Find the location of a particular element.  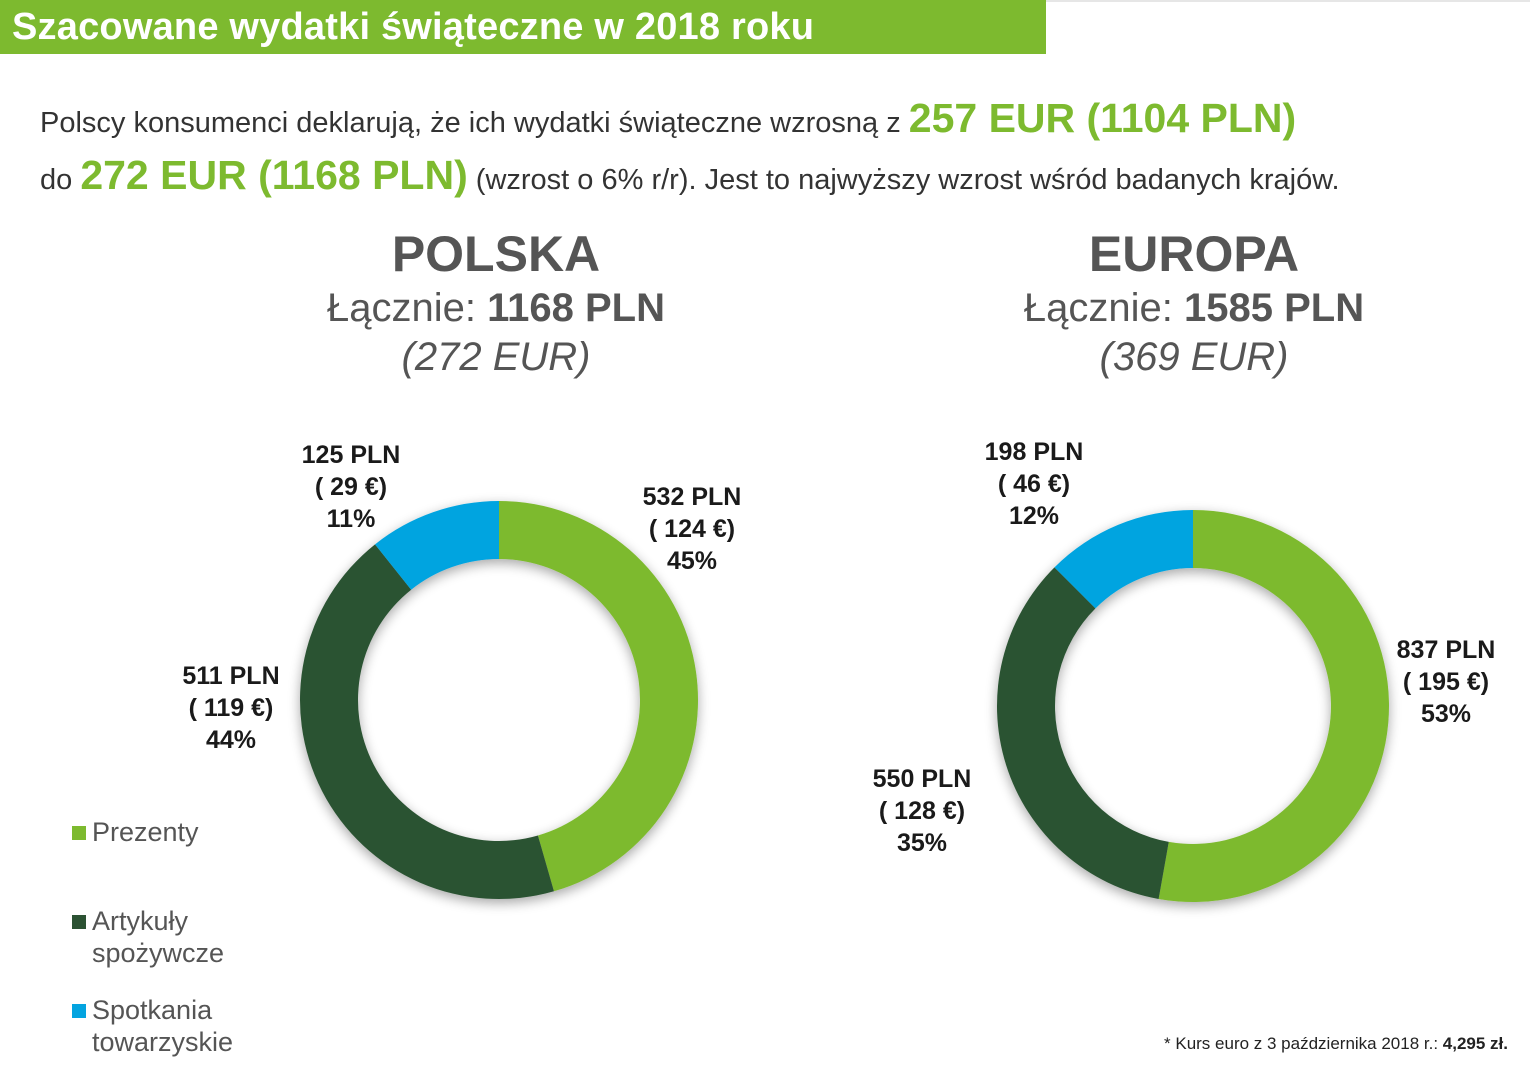

panel-total: Łącznie: 1585 PLN is located at coordinates (1194, 308).